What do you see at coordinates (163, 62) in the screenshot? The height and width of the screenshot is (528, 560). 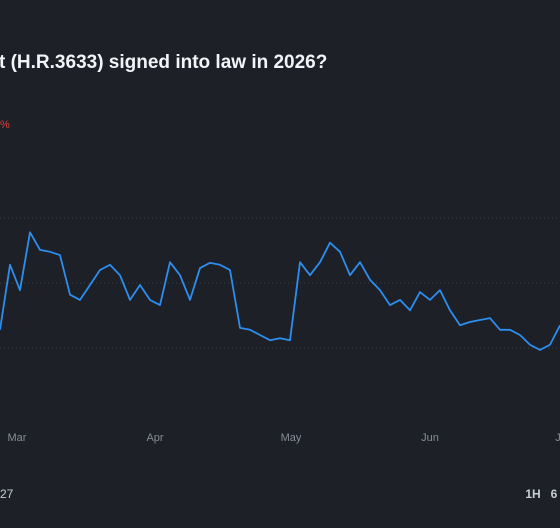 I see `market-title: t (H.R.3633) signed into law in 2026?` at bounding box center [163, 62].